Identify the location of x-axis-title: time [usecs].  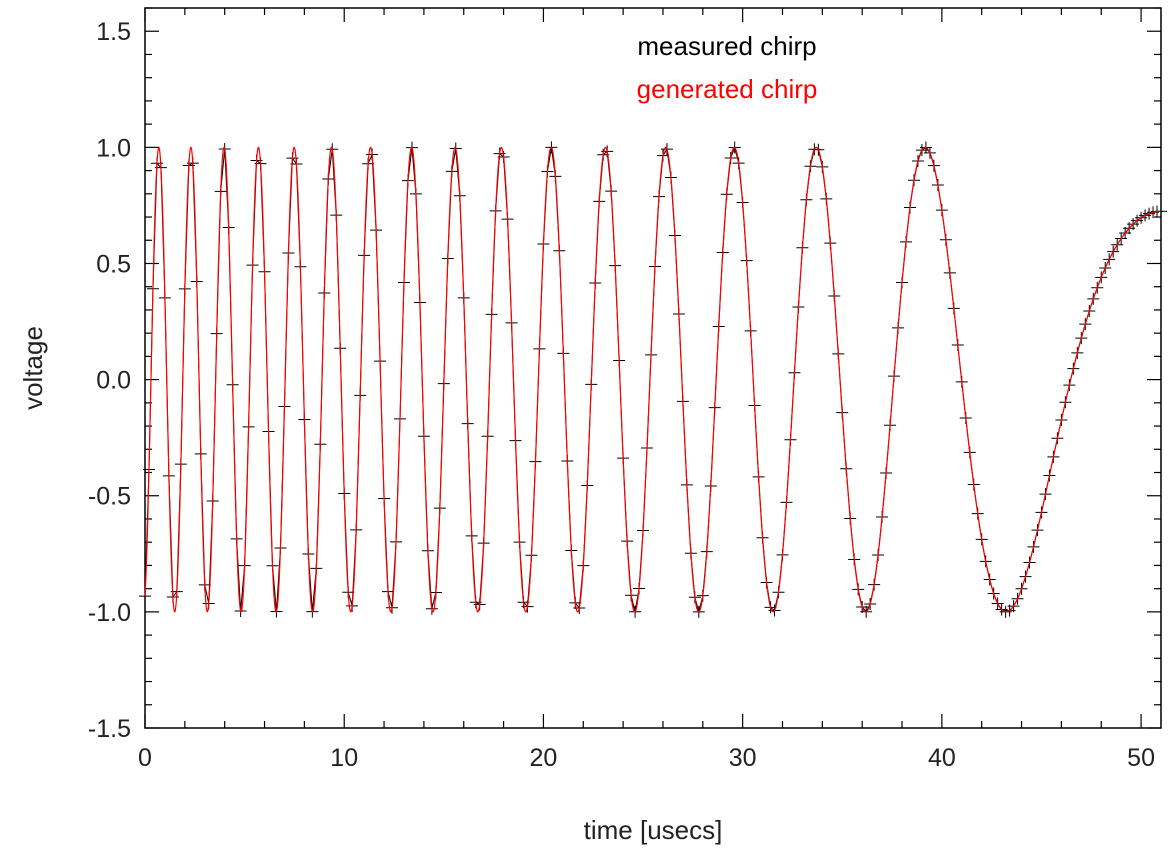
(653, 830).